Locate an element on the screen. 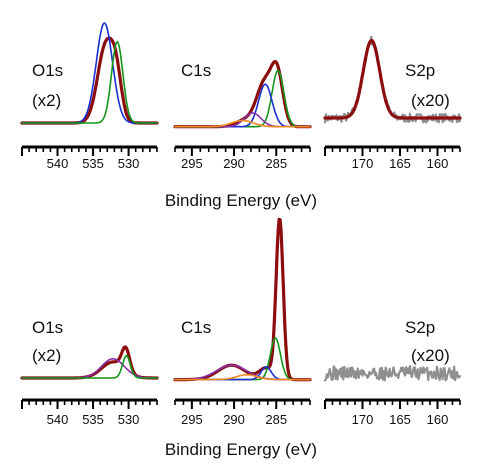  r0-c1s-tick-label: 295 is located at coordinates (192, 163).